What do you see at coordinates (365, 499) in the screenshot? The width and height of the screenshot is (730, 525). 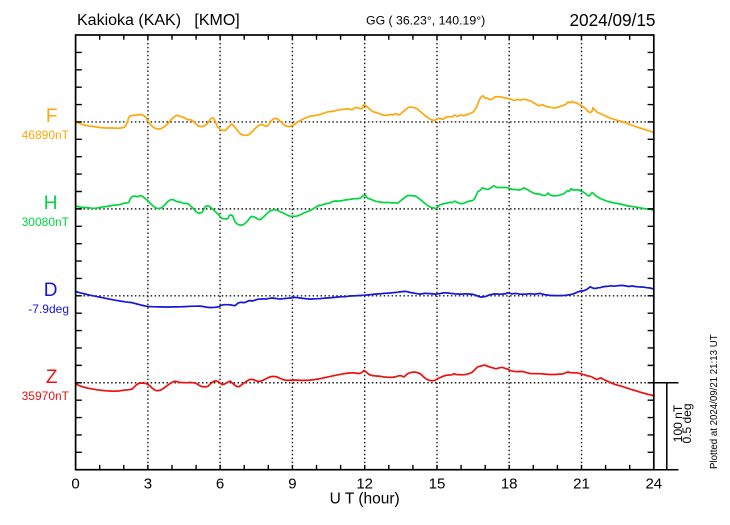 I see `svg-text: U T (hour)` at bounding box center [365, 499].